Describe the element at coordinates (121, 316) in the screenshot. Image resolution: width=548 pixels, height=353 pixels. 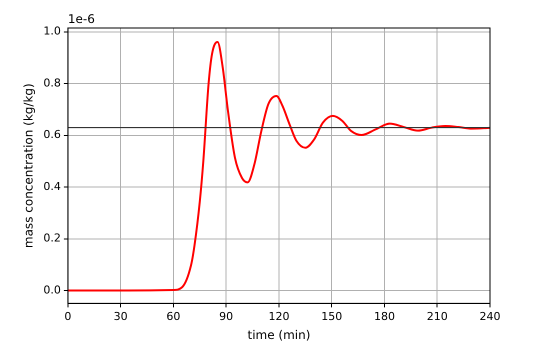
I see `x-tick-label: 30` at that location.